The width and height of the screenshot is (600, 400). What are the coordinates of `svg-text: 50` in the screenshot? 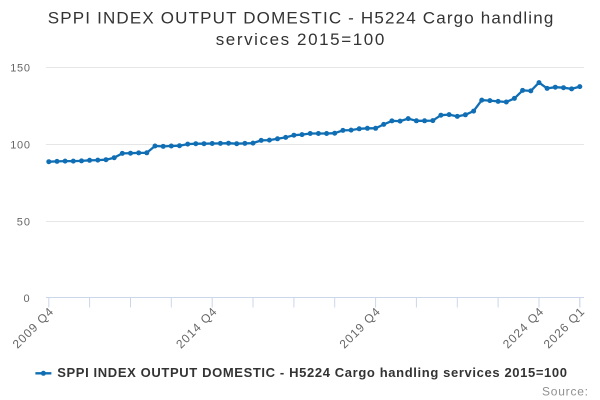 It's located at (23, 222).